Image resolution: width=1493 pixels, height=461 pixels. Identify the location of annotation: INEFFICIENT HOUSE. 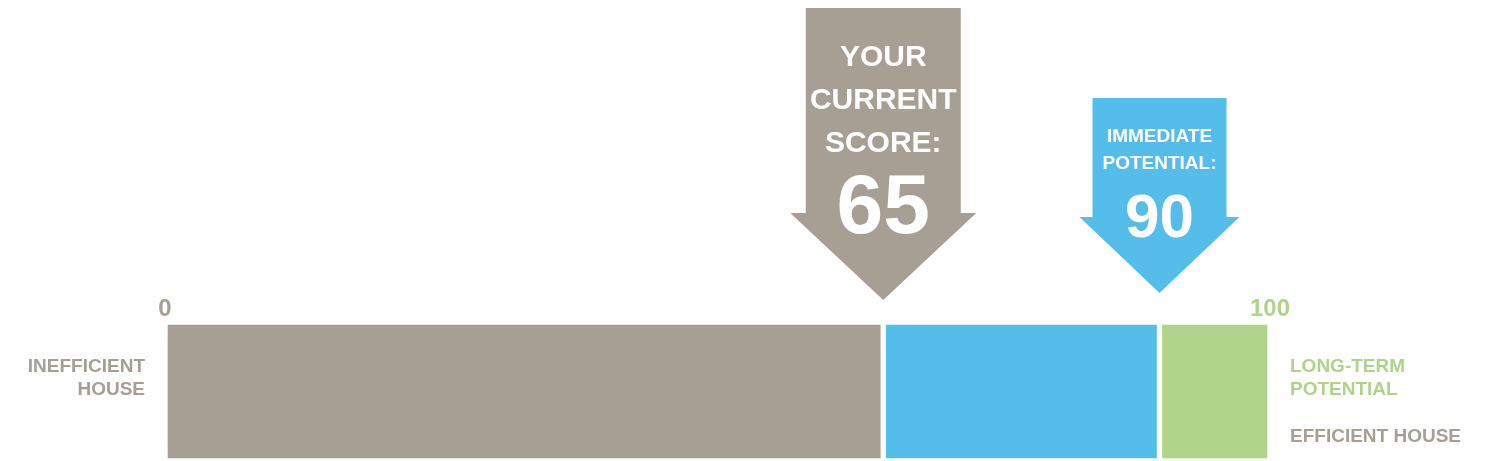
(86, 377).